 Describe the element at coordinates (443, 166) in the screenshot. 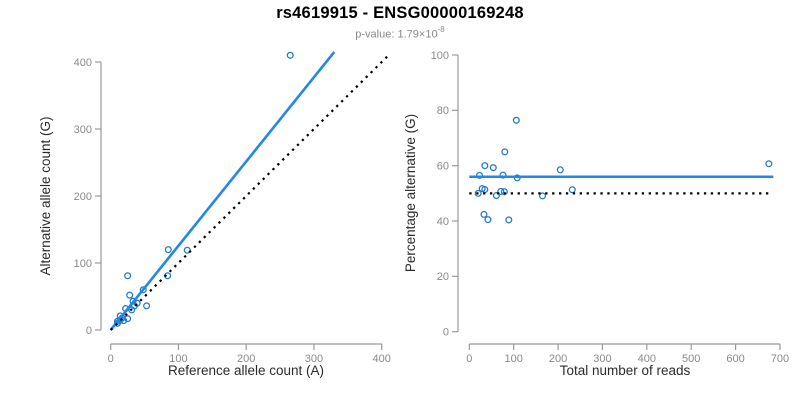

I see `y-tick-label: 60` at that location.